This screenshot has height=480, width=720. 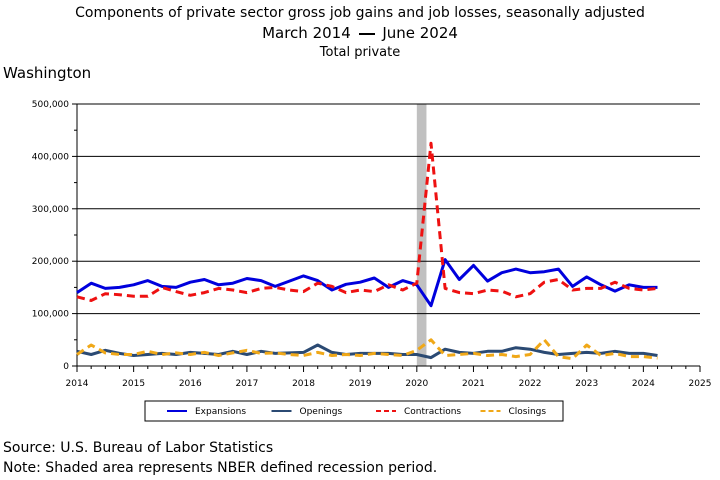 I want to click on source-note: Source: U.S. Bureau of Labor Statistics, so click(x=138, y=448).